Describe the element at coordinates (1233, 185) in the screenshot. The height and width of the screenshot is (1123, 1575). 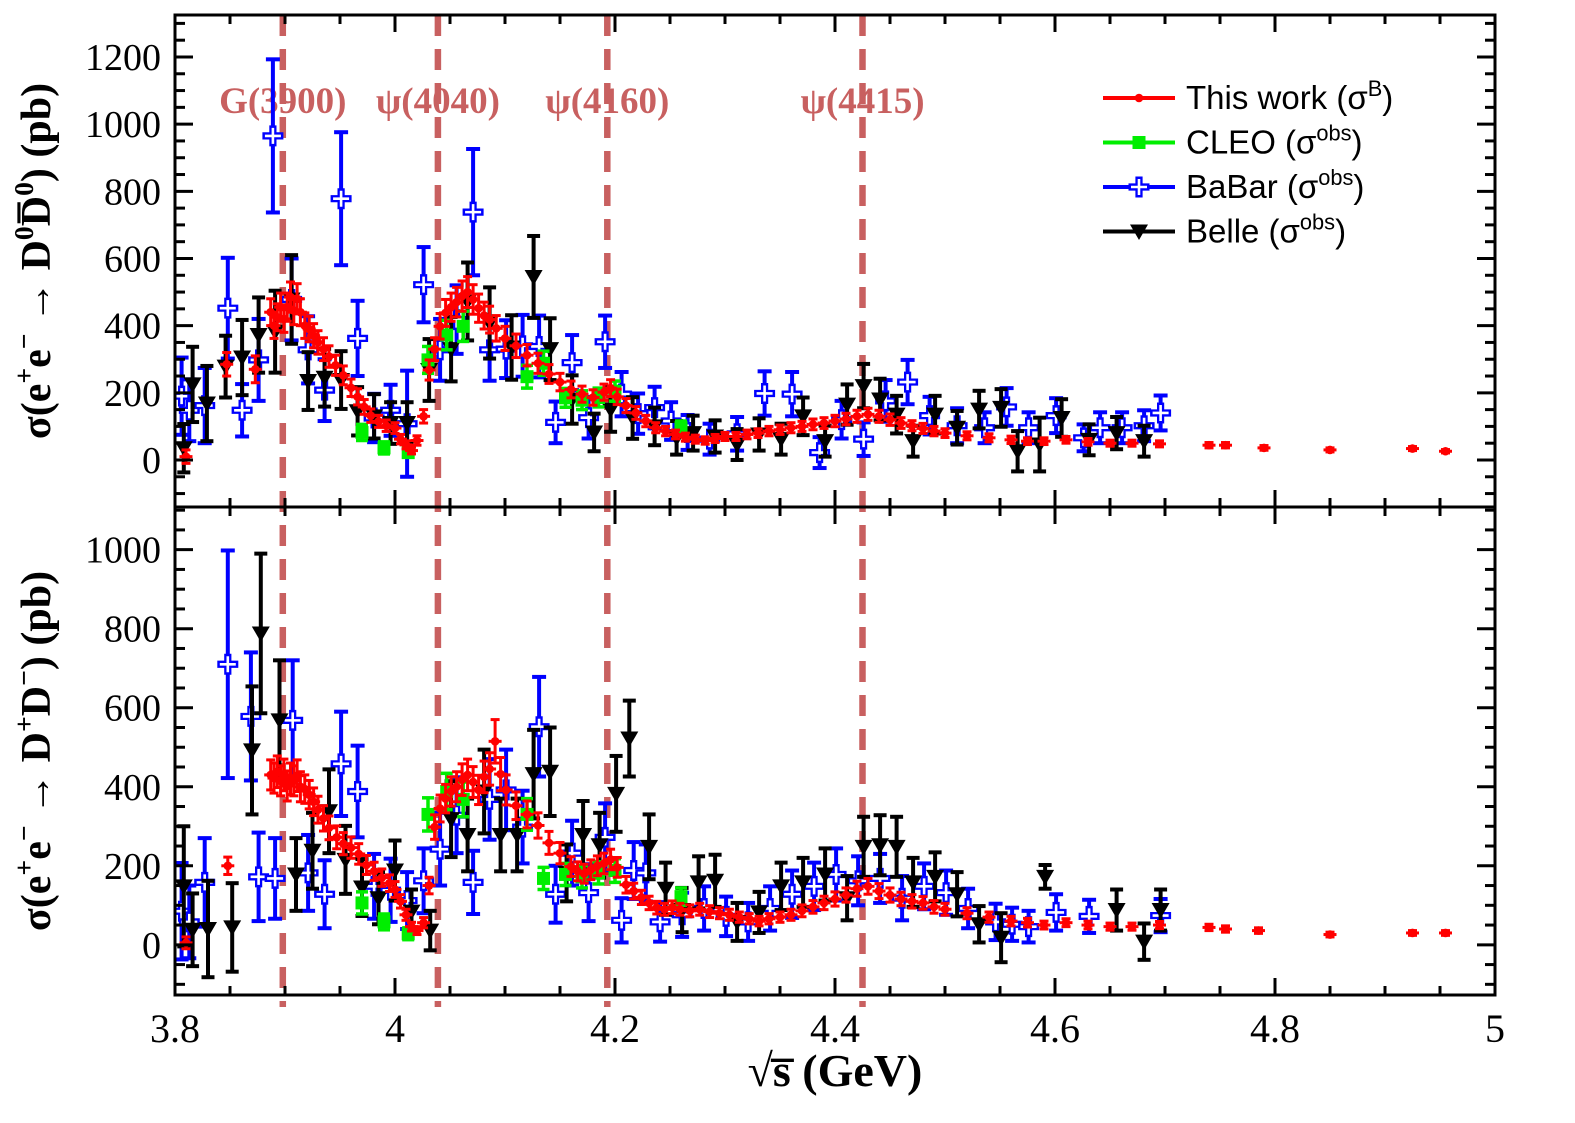
I see `legend-item-babar: BaBar (σobs)` at that location.